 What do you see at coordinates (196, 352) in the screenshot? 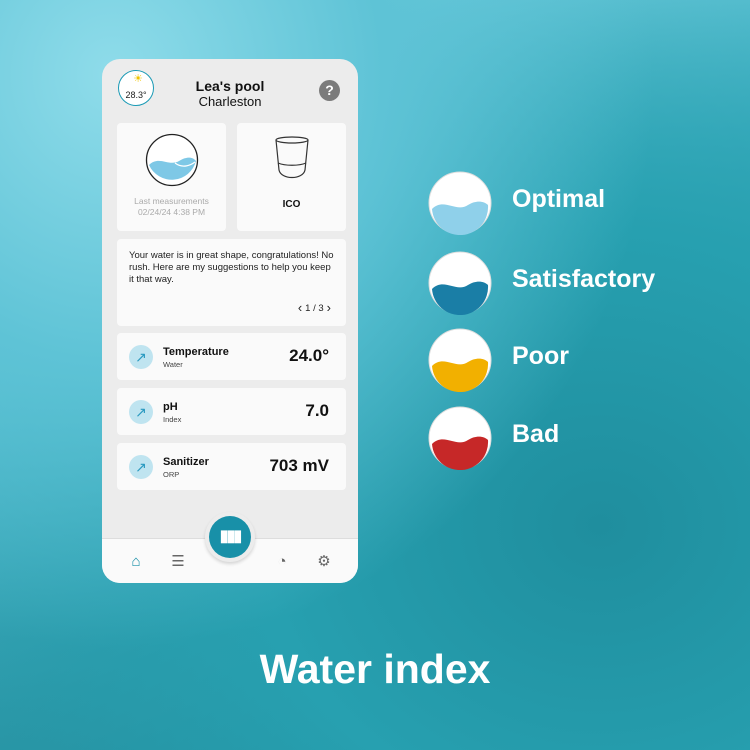
I see `metric-name: Temperature` at bounding box center [196, 352].